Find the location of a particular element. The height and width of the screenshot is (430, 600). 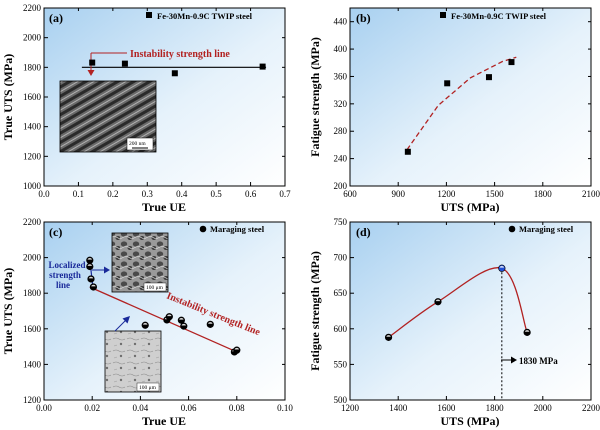

y-tick-label: 1600 is located at coordinates (32, 97).